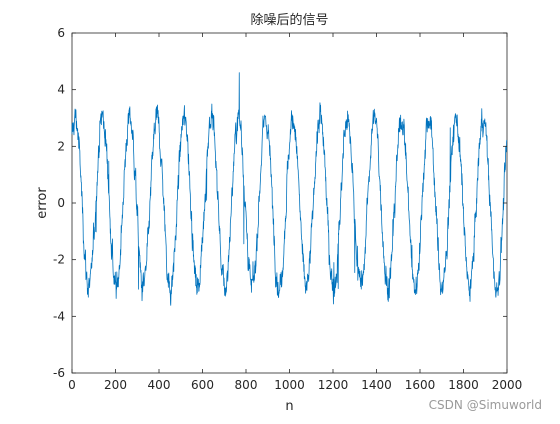  Describe the element at coordinates (42, 203) in the screenshot. I see `y-axis-label: error` at that location.